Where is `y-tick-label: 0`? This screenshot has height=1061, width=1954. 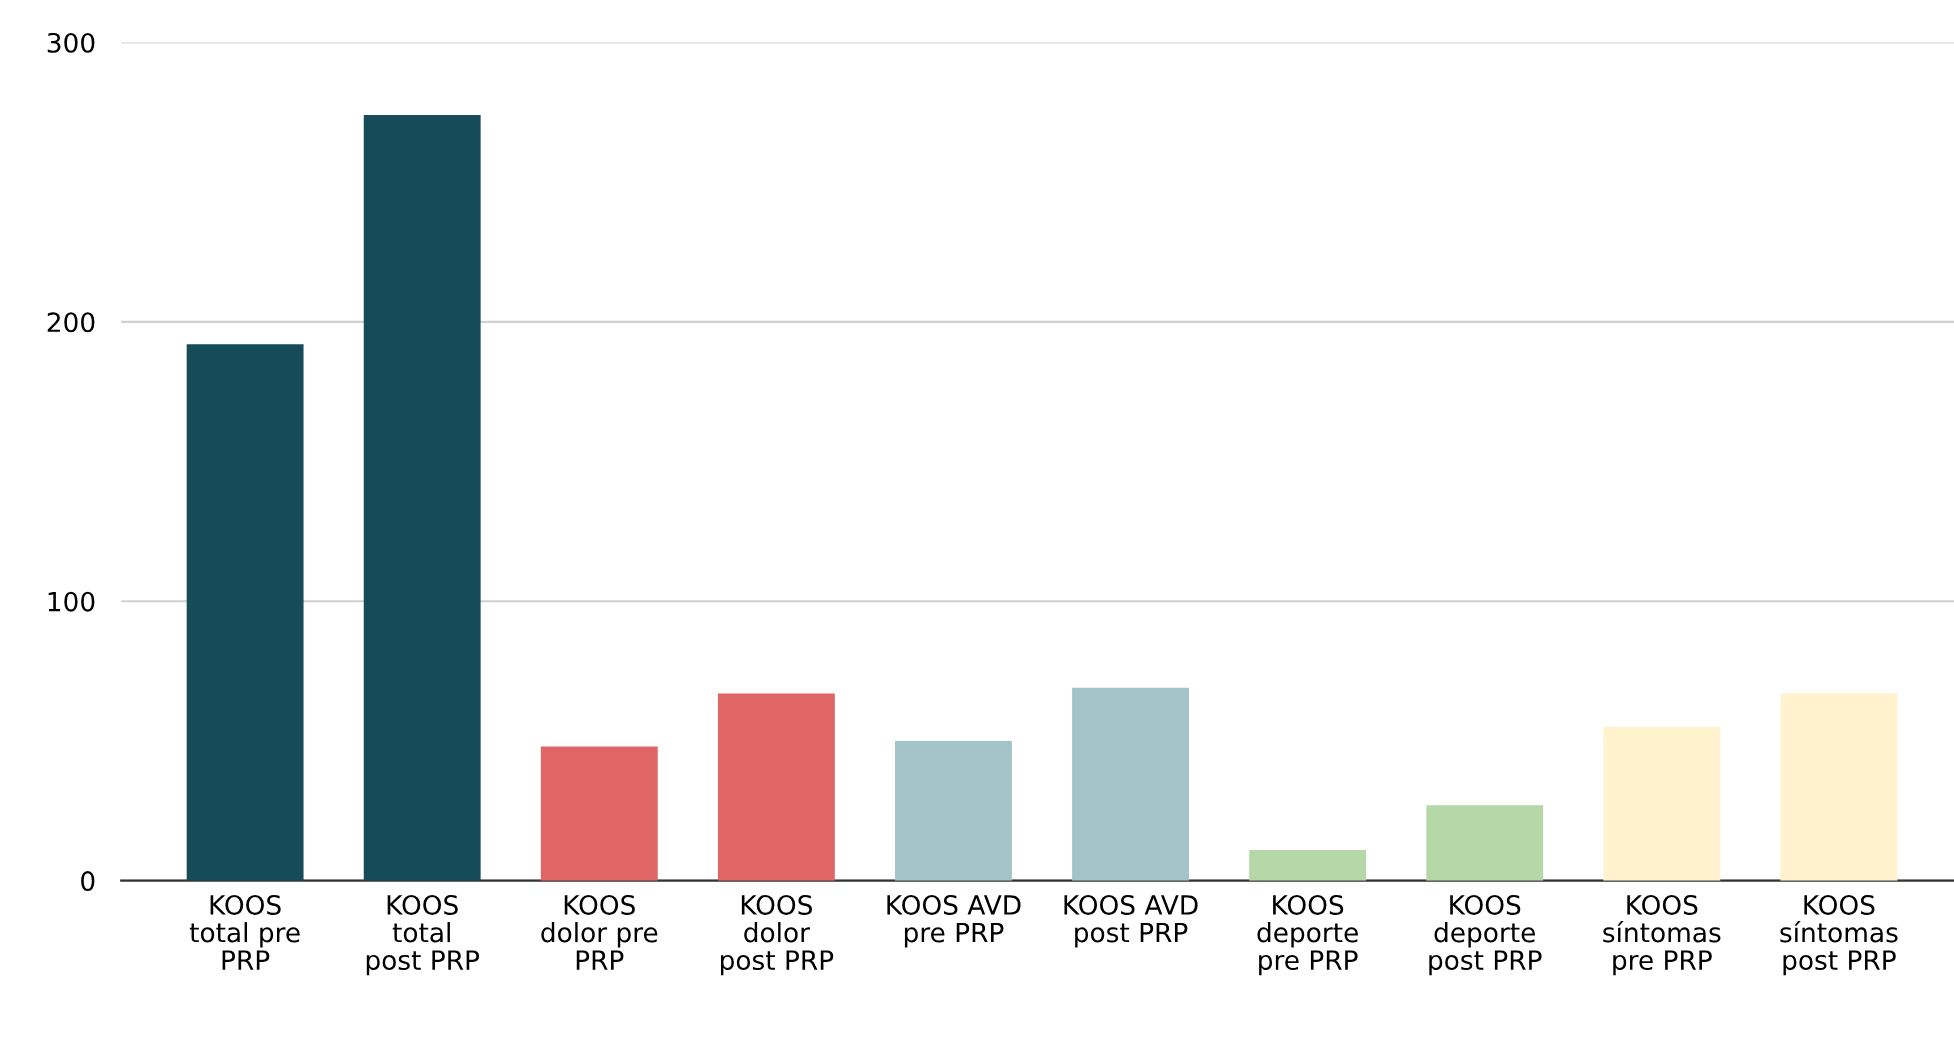
y-tick-label: 0 is located at coordinates (88, 881).